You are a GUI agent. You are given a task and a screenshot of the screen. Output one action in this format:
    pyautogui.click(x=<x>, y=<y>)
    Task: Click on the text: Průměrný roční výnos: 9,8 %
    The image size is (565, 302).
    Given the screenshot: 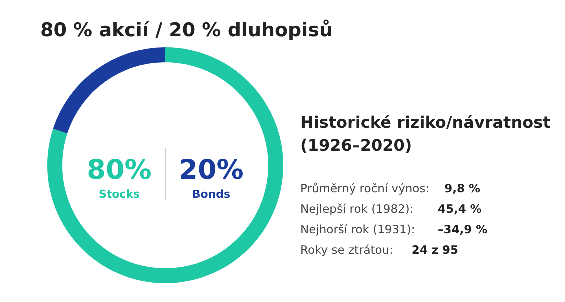 What is the action you would take?
    pyautogui.click(x=390, y=189)
    